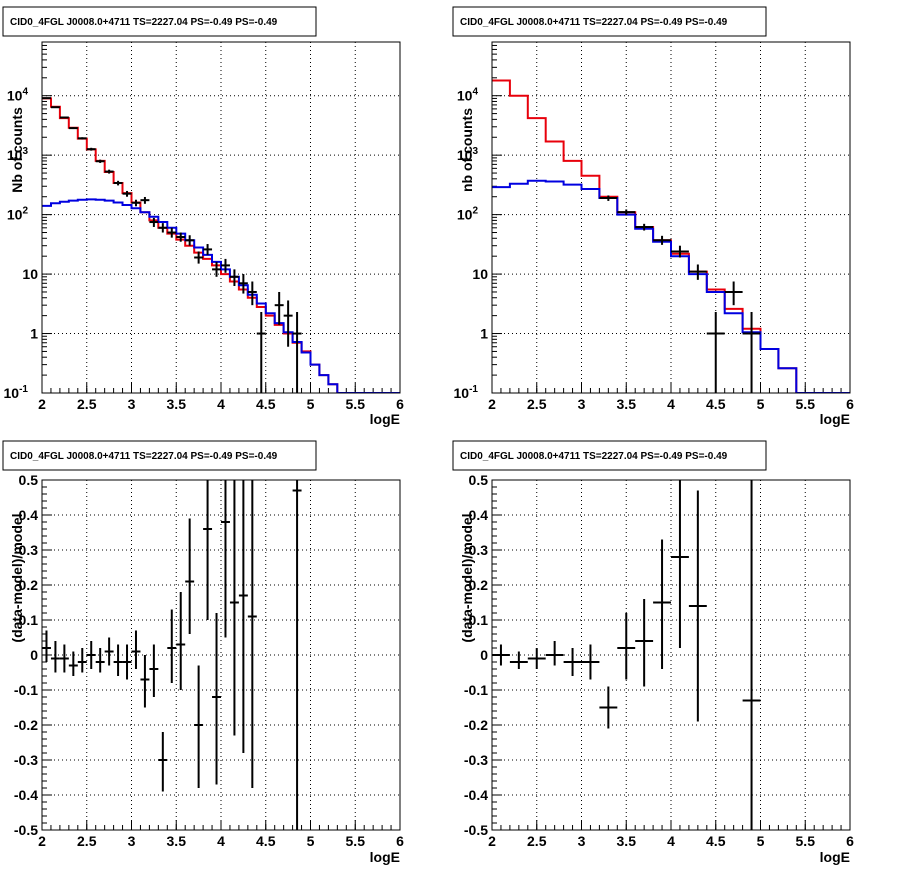 The width and height of the screenshot is (898, 875). What do you see at coordinates (385, 419) in the screenshot?
I see `x-axis-label: logE` at bounding box center [385, 419].